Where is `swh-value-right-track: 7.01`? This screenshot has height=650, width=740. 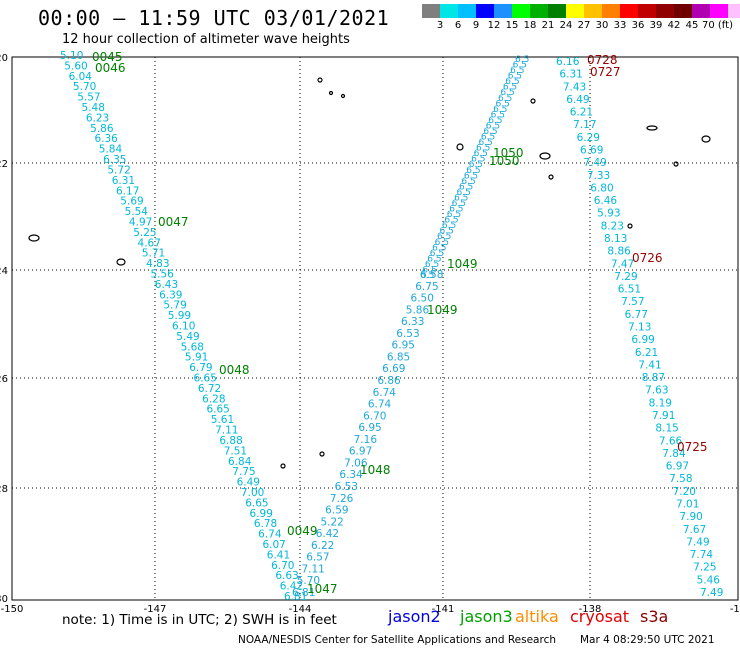
swh-value-right-track: 7.01 is located at coordinates (687, 505).